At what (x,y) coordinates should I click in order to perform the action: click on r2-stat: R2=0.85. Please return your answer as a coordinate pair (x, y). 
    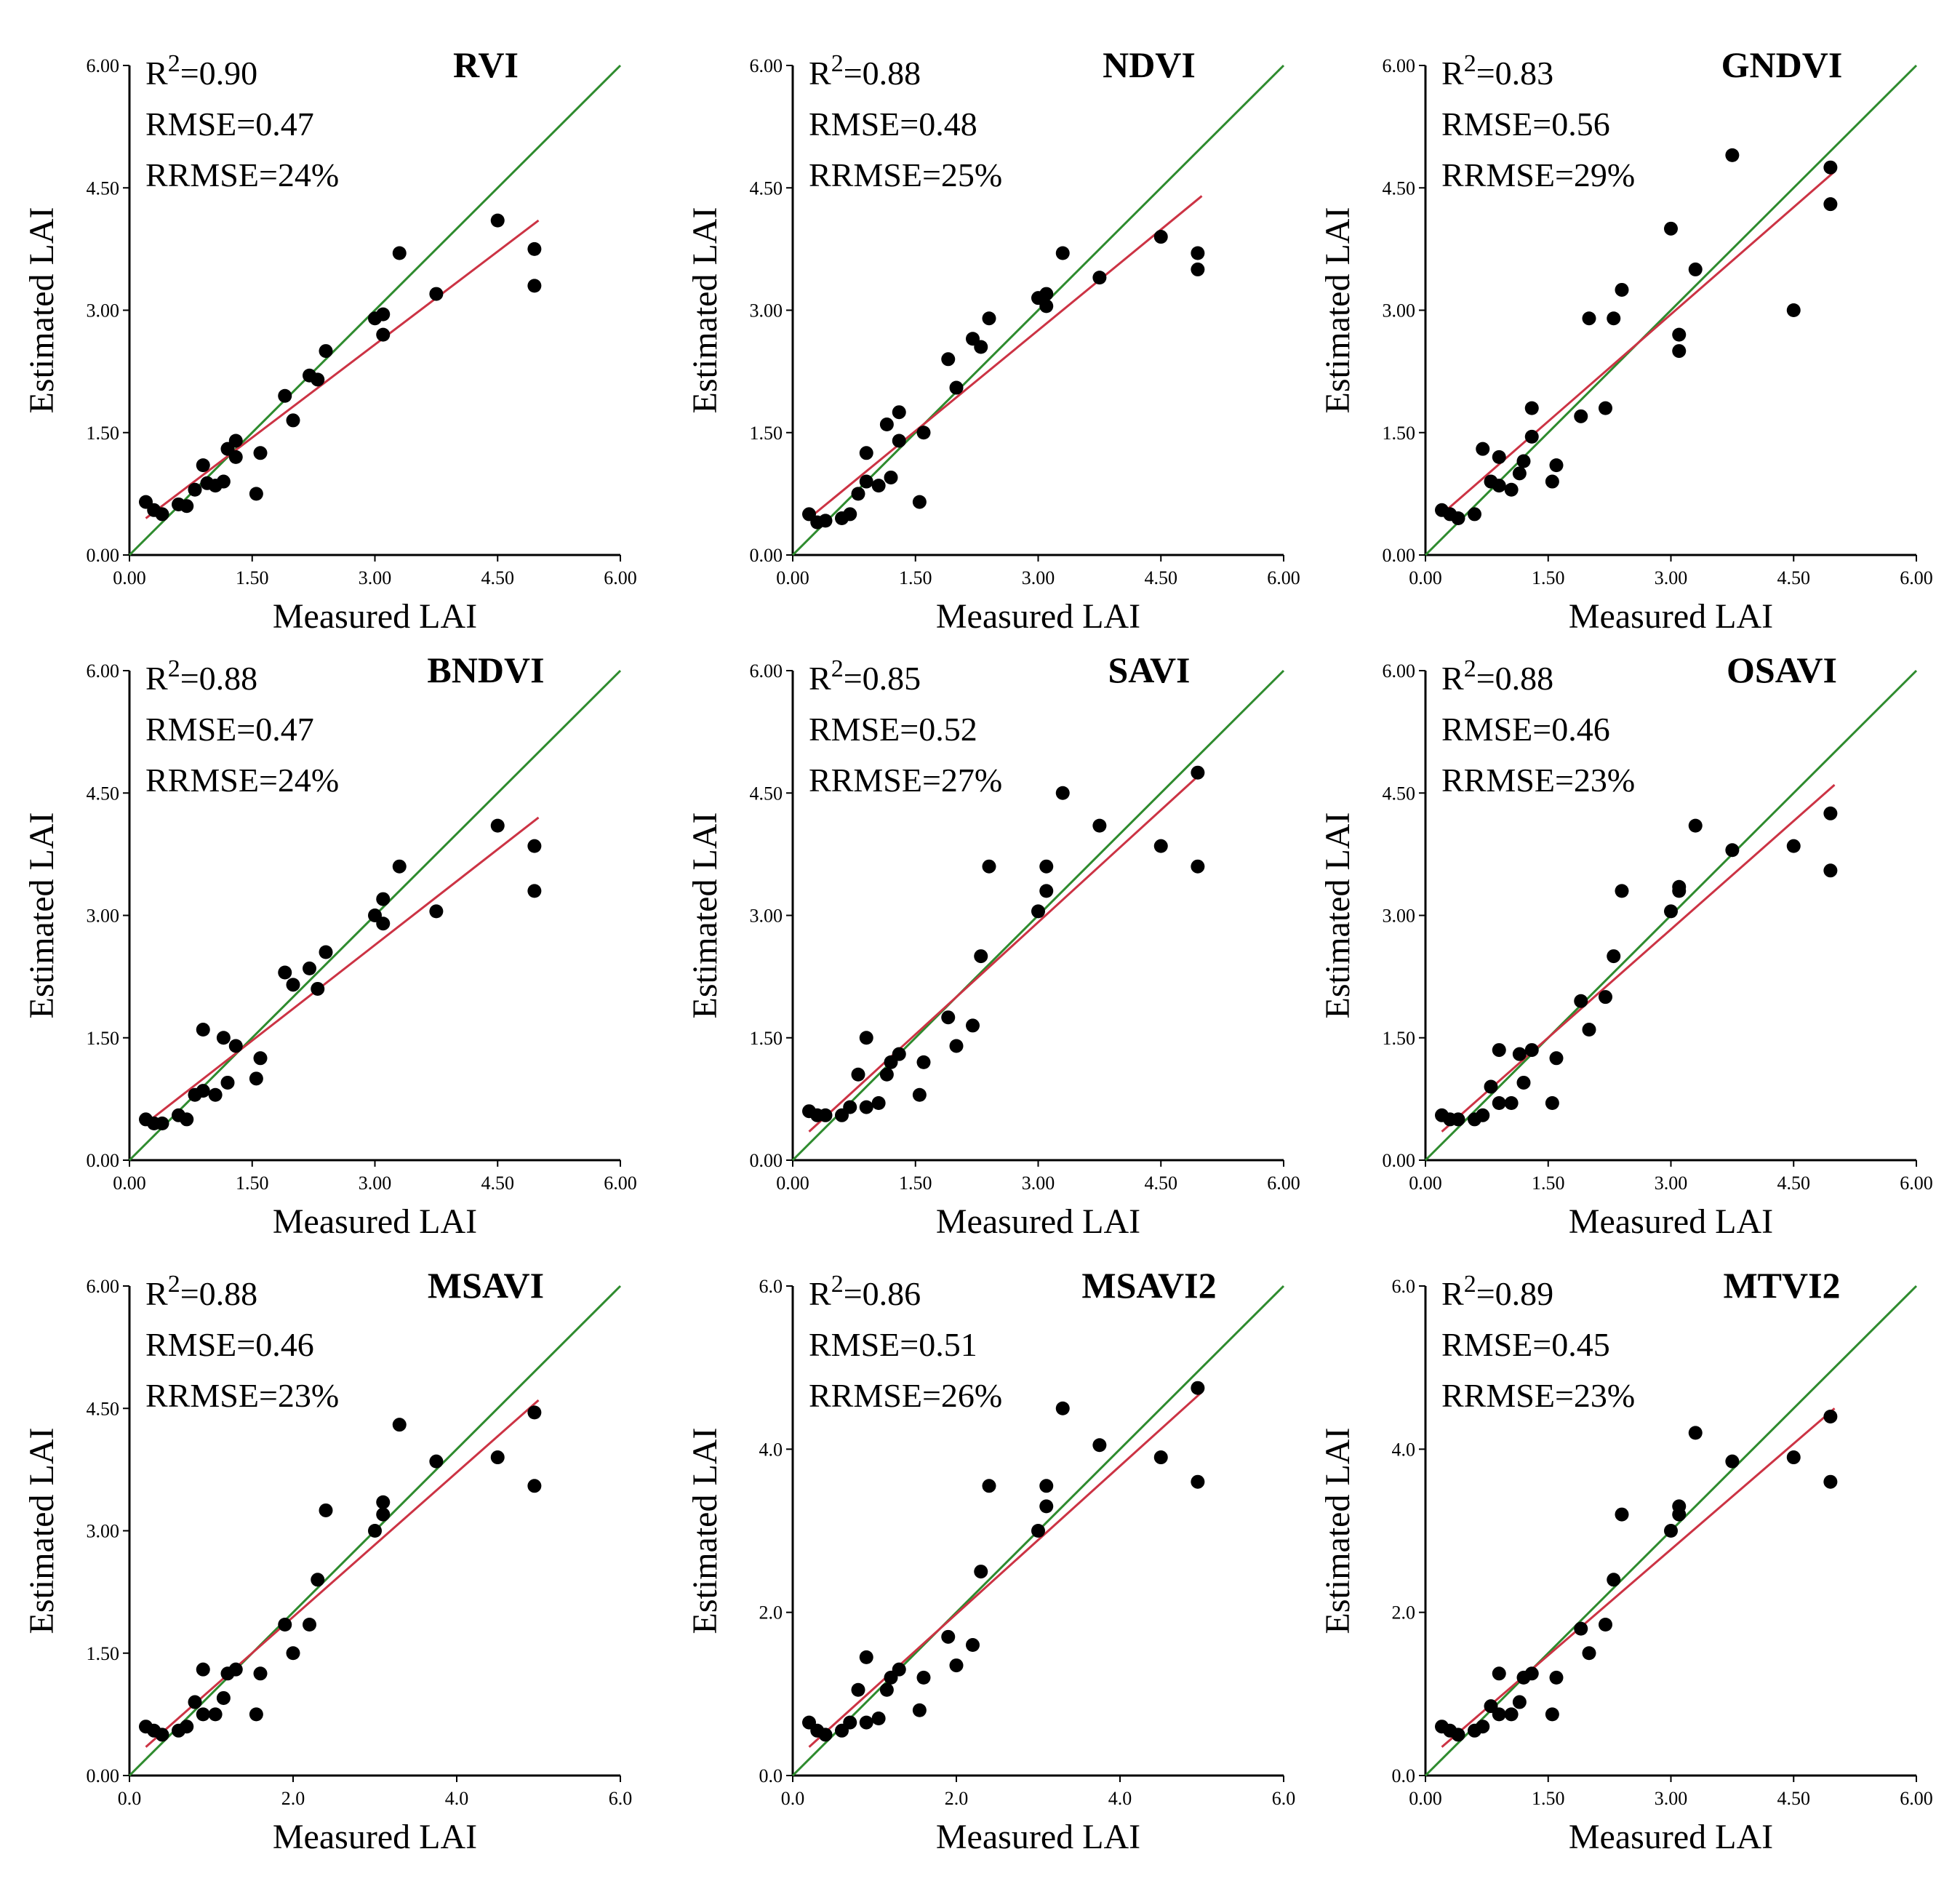
    Looking at the image, I should click on (865, 676).